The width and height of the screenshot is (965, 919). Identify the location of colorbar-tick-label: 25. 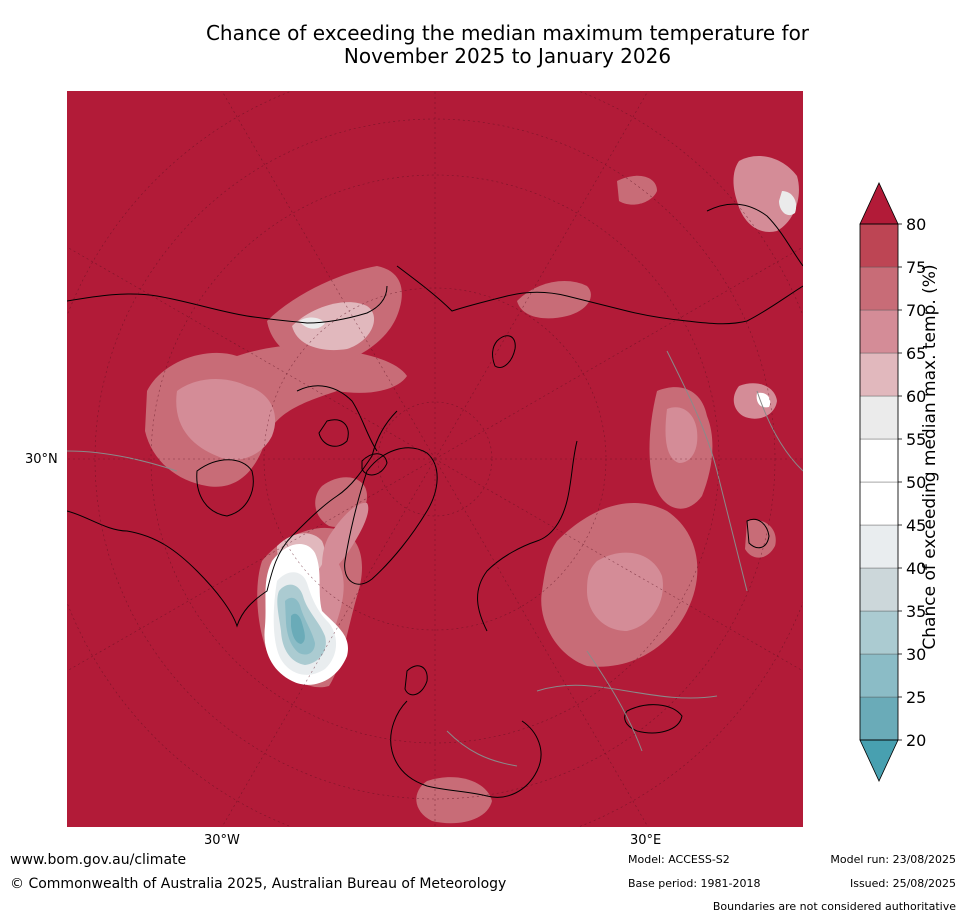
(916, 697).